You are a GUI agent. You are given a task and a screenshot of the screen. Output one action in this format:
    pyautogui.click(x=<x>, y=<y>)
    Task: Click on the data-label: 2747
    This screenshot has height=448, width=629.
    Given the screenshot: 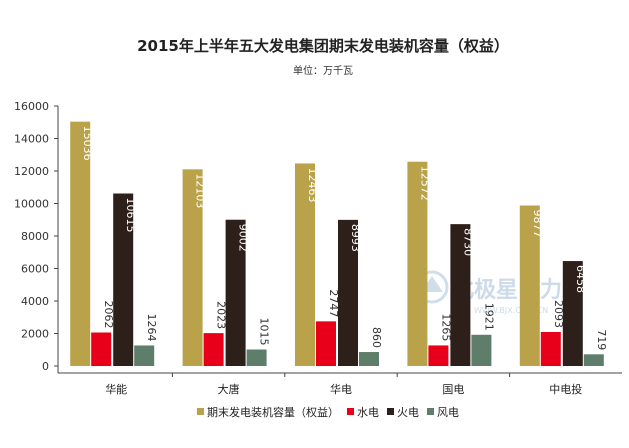 What is the action you would take?
    pyautogui.click(x=333, y=303)
    